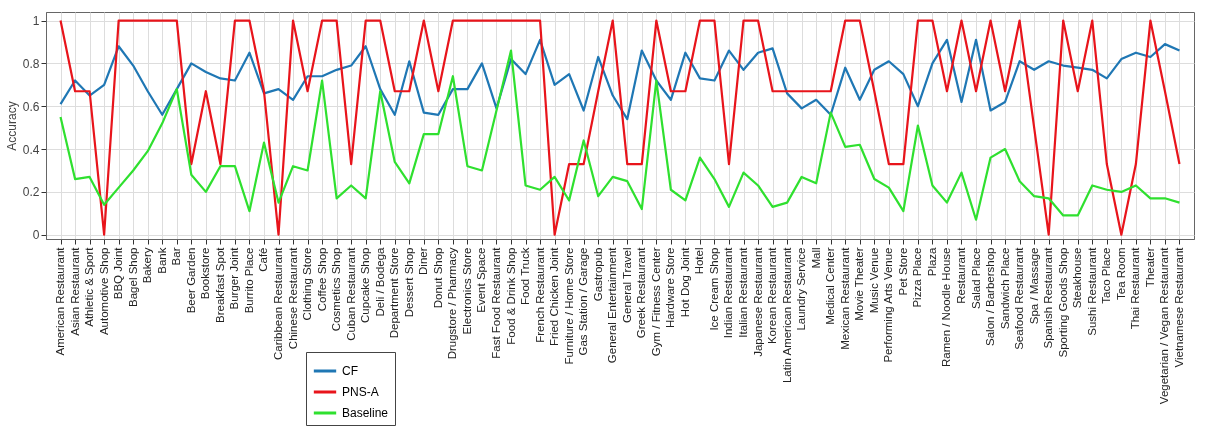  Describe the element at coordinates (1106, 275) in the screenshot. I see `x-tick-label: Taco Place` at that location.